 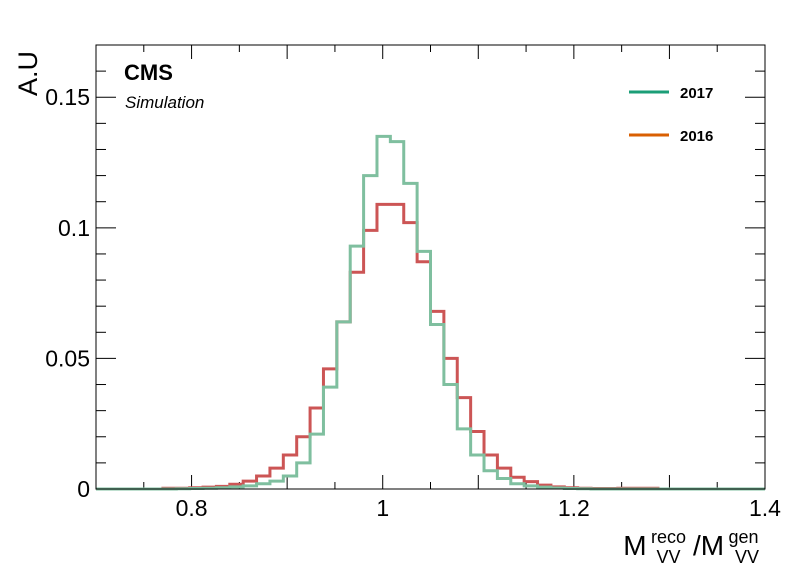 I want to click on x-label-sup-reco: reco, so click(x=668, y=537).